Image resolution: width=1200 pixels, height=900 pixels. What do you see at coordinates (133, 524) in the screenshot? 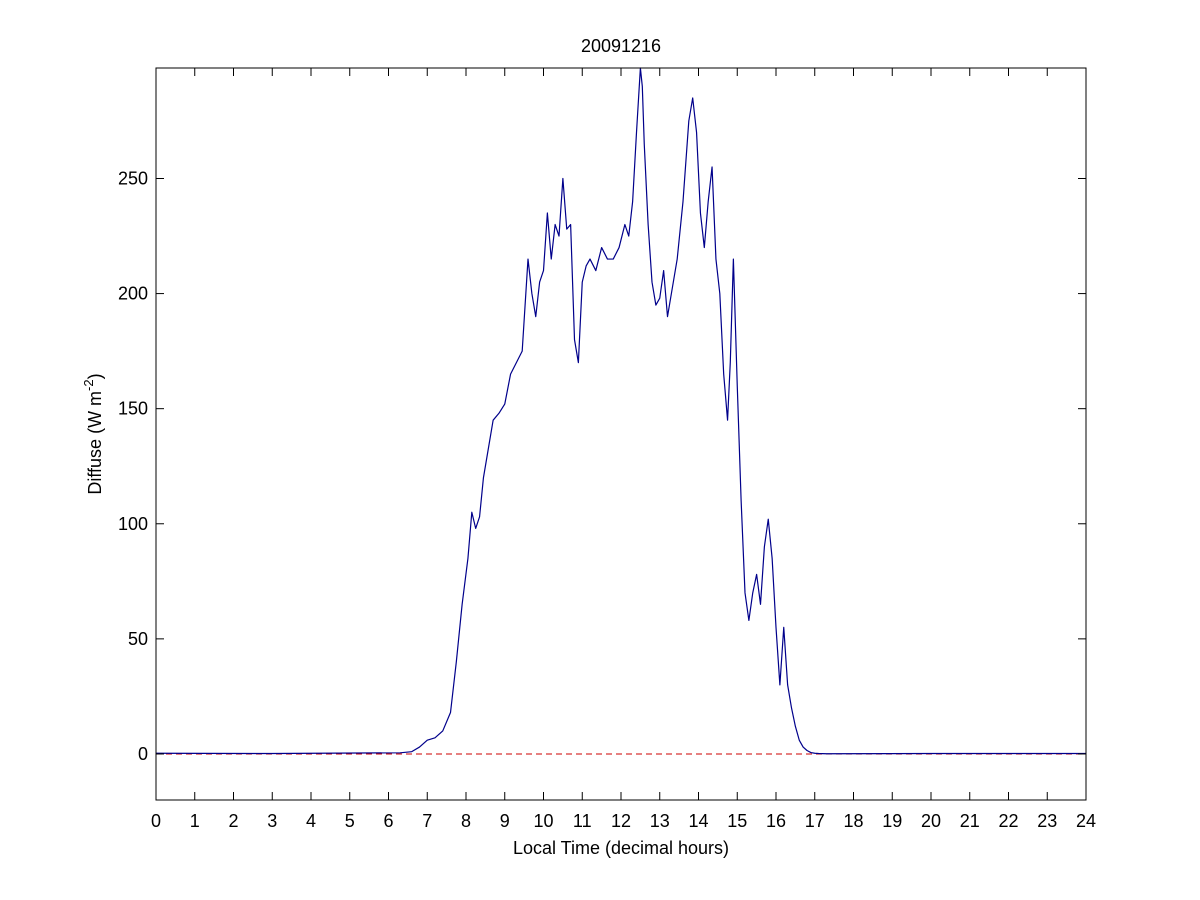
I see `y-tick-label: 100` at bounding box center [133, 524].